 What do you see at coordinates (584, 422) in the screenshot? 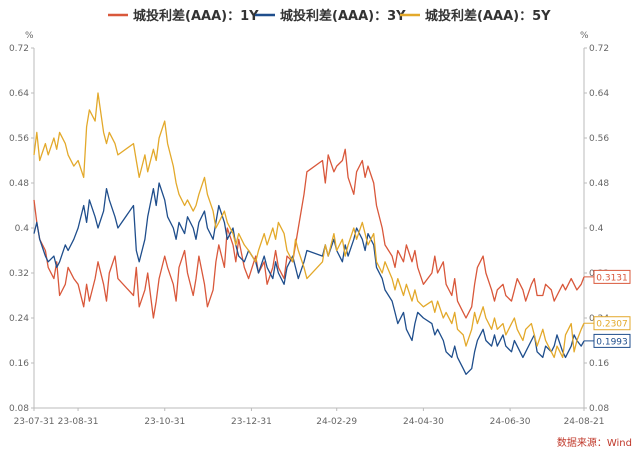
I see `x-tick-label: 24-08-21` at bounding box center [584, 422].